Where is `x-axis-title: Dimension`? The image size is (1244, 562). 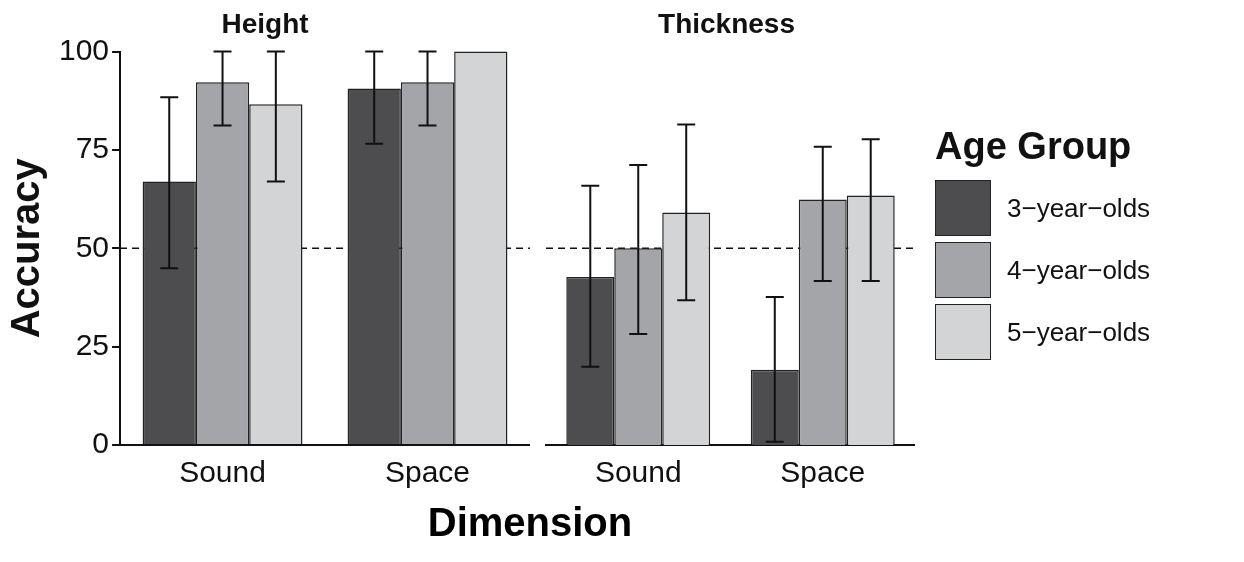
x-axis-title: Dimension is located at coordinates (530, 522).